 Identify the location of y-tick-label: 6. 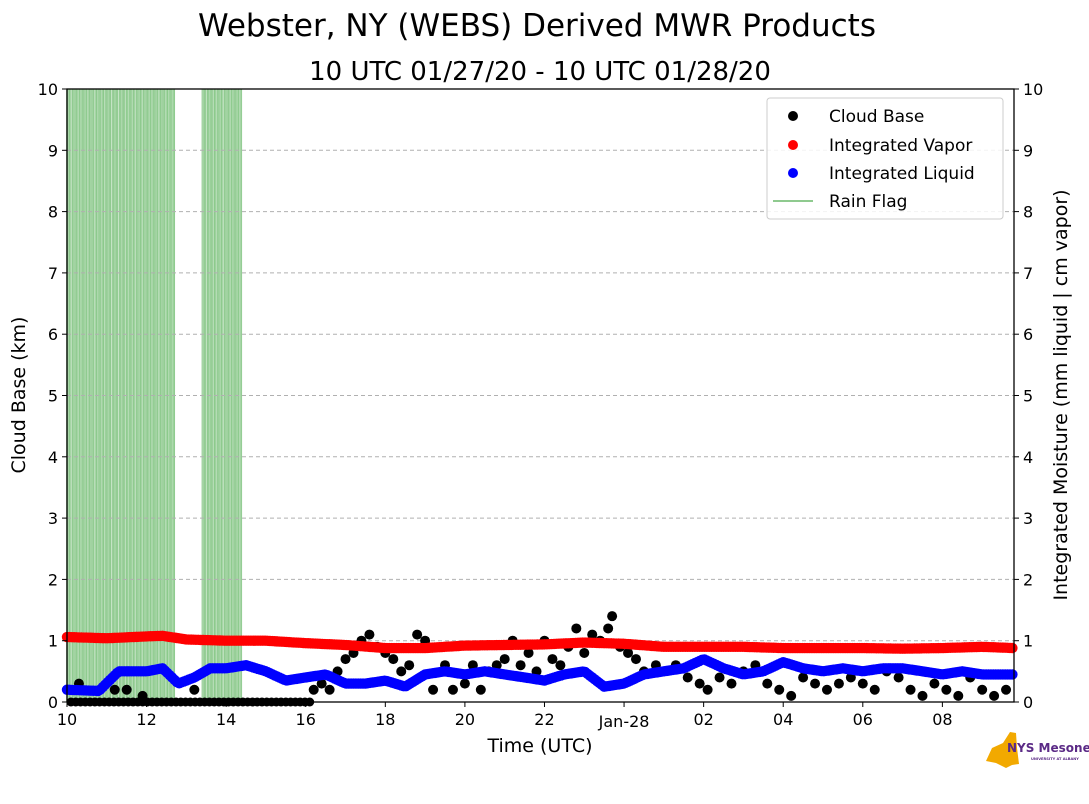
(53, 334).